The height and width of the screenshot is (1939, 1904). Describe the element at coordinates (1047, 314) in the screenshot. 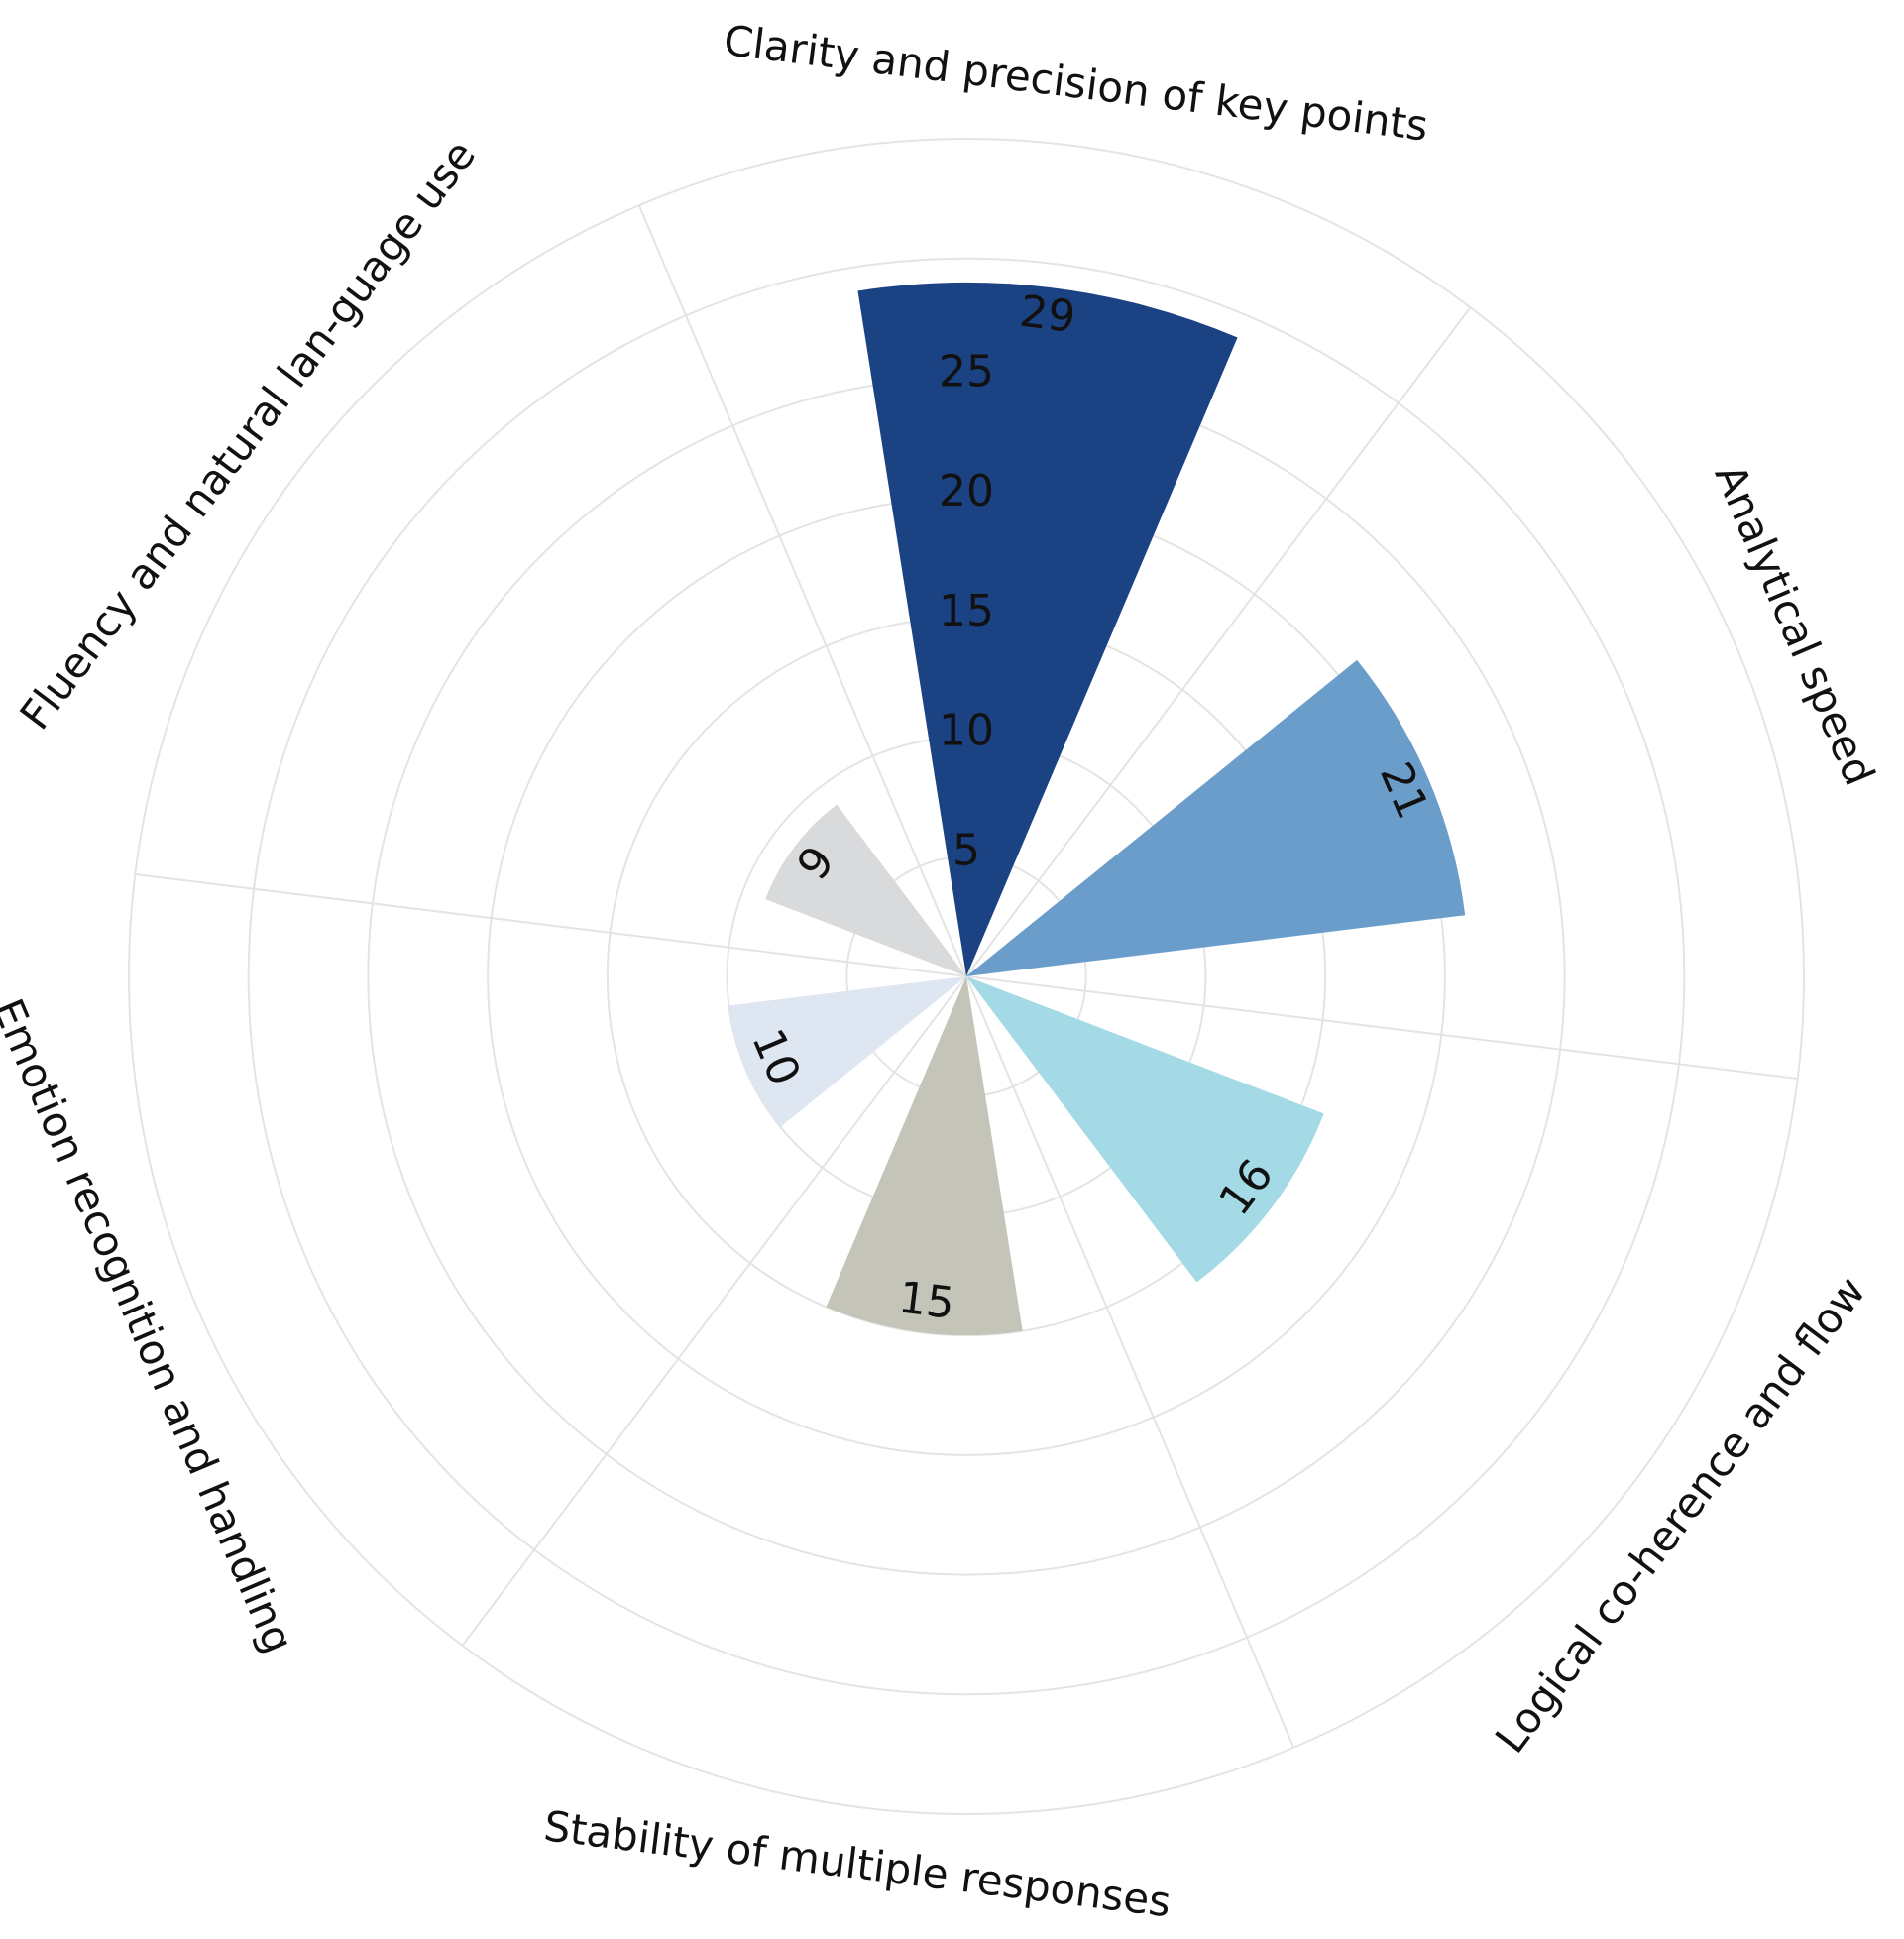

I see `value-label-0: 29` at that location.